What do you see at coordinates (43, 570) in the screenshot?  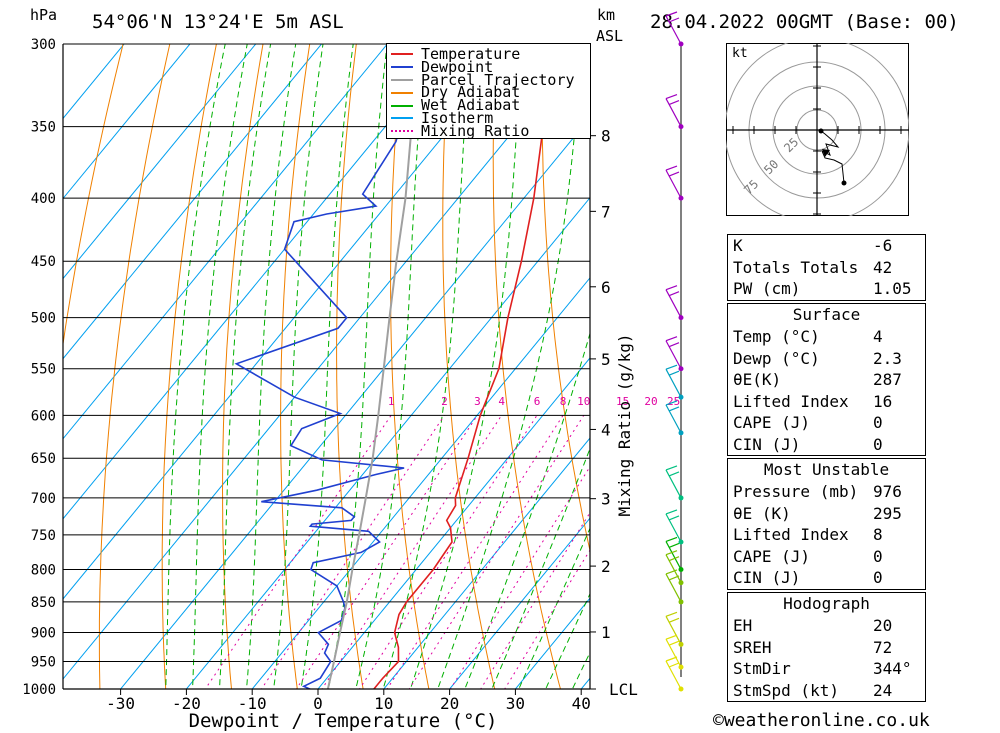 I see `pressure-tick-label: 800` at bounding box center [43, 570].